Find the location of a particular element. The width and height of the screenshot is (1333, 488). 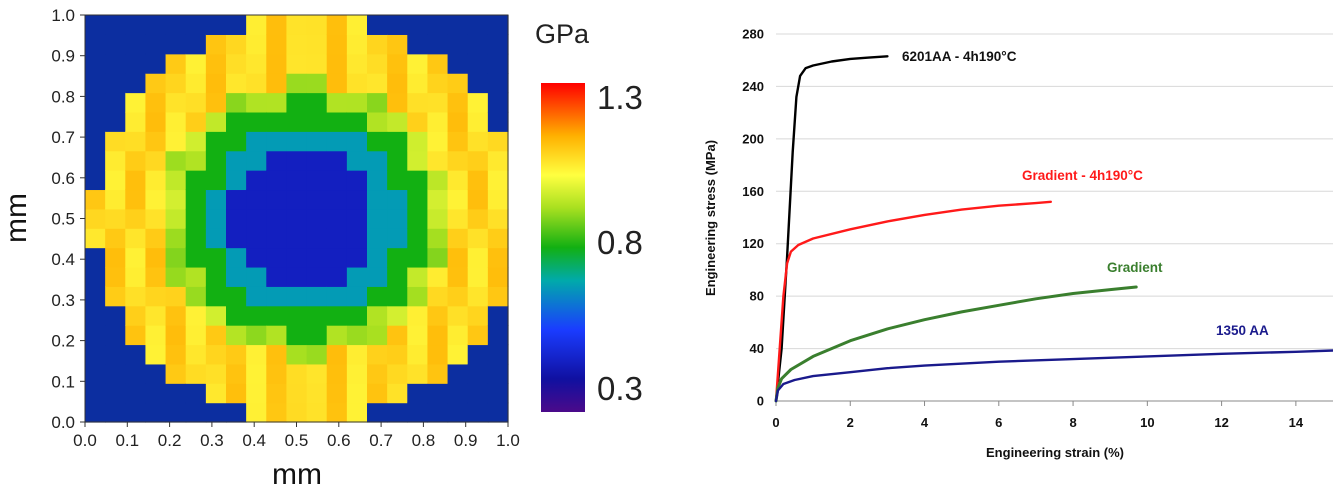

heatmap-y-ticks: 0.0 0.1 0.2 0.3 0.4 0.5 0.6 0.7 0.8 0.9 1.0 is located at coordinates (68, 219).